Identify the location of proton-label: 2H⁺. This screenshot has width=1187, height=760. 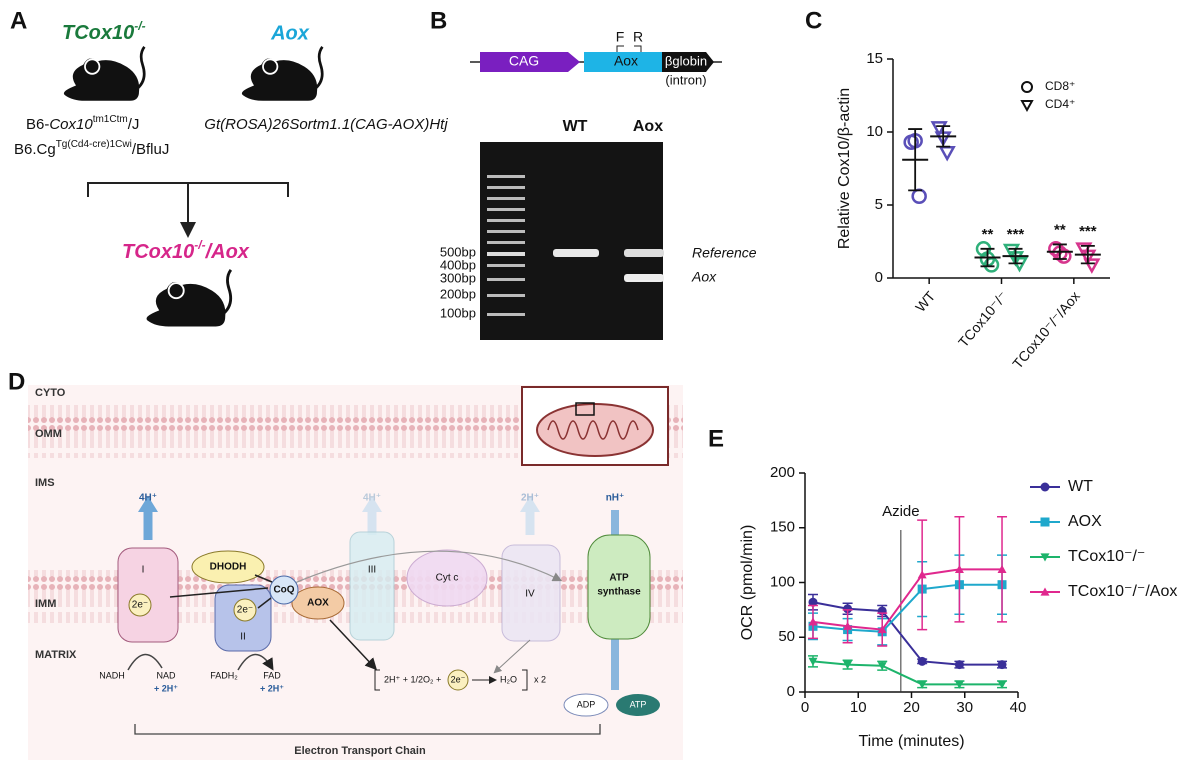
(530, 498).